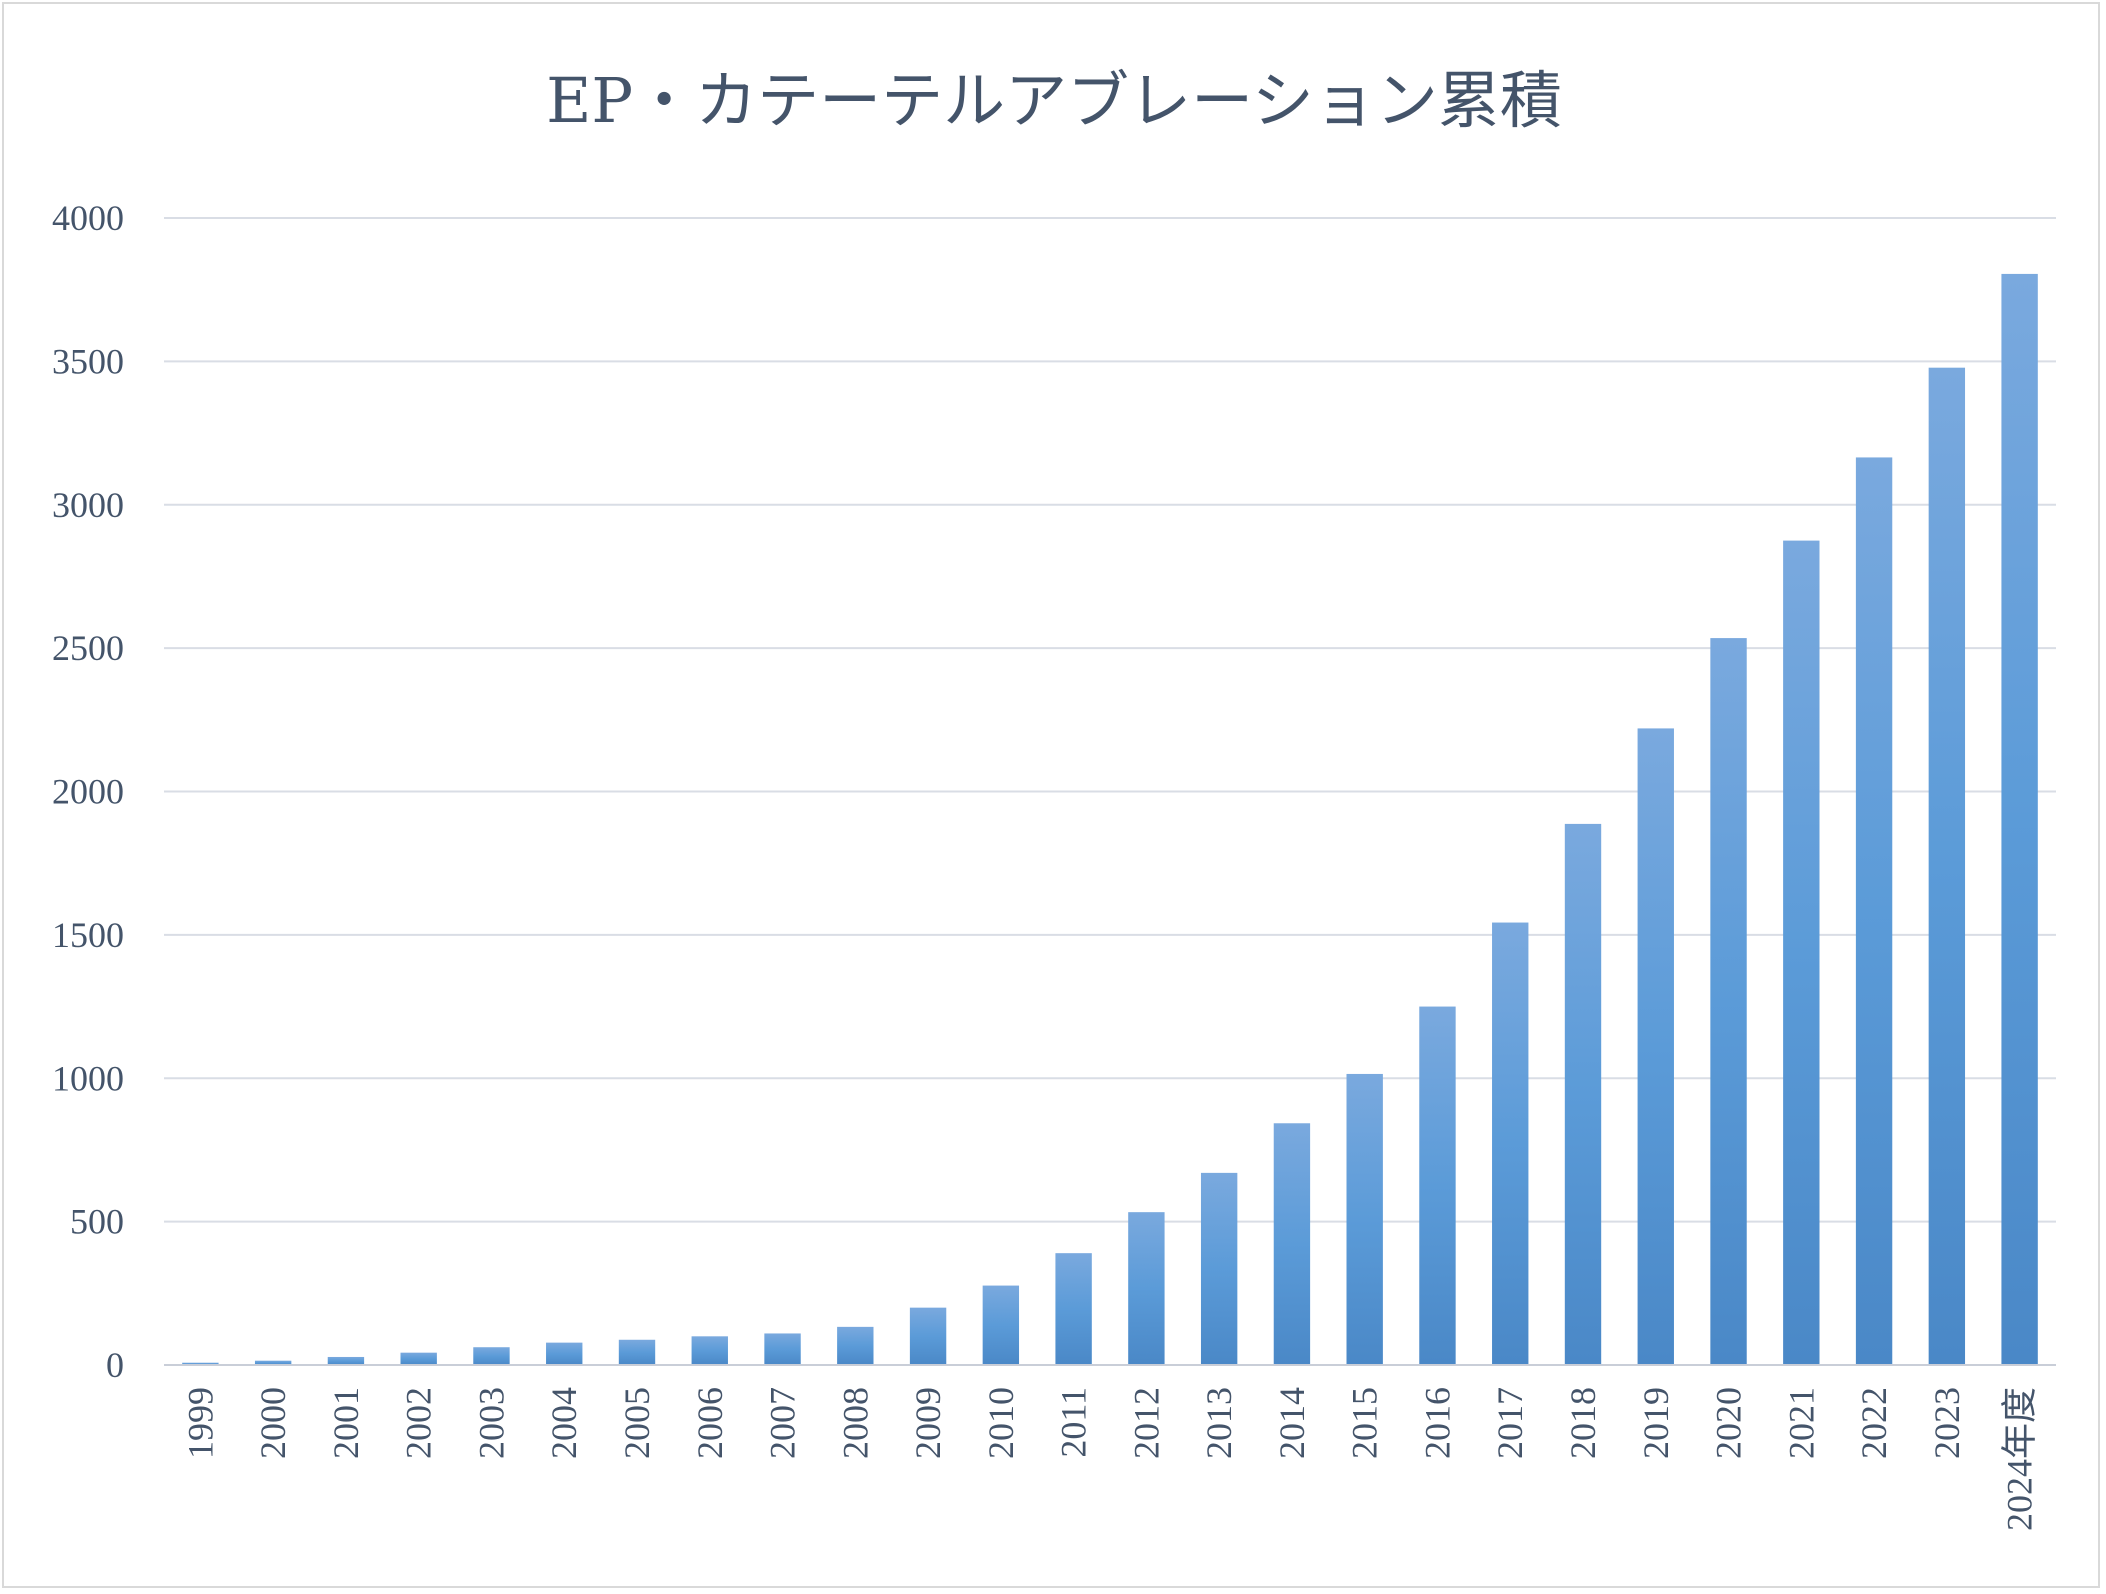 Image resolution: width=2106 pixels, height=1594 pixels. I want to click on bar-1999, so click(200, 1363).